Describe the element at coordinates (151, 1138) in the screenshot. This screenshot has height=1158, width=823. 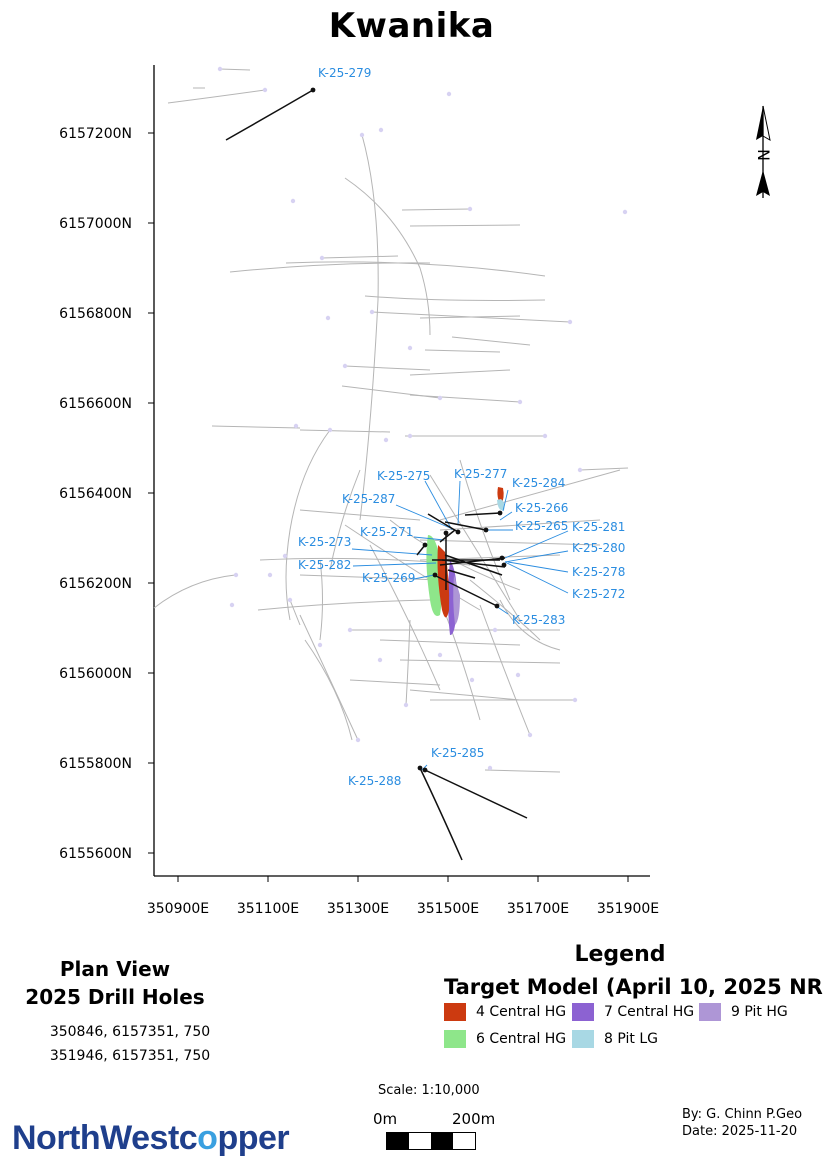
I see `northwestcopper-logo: NorthWestcopper` at that location.